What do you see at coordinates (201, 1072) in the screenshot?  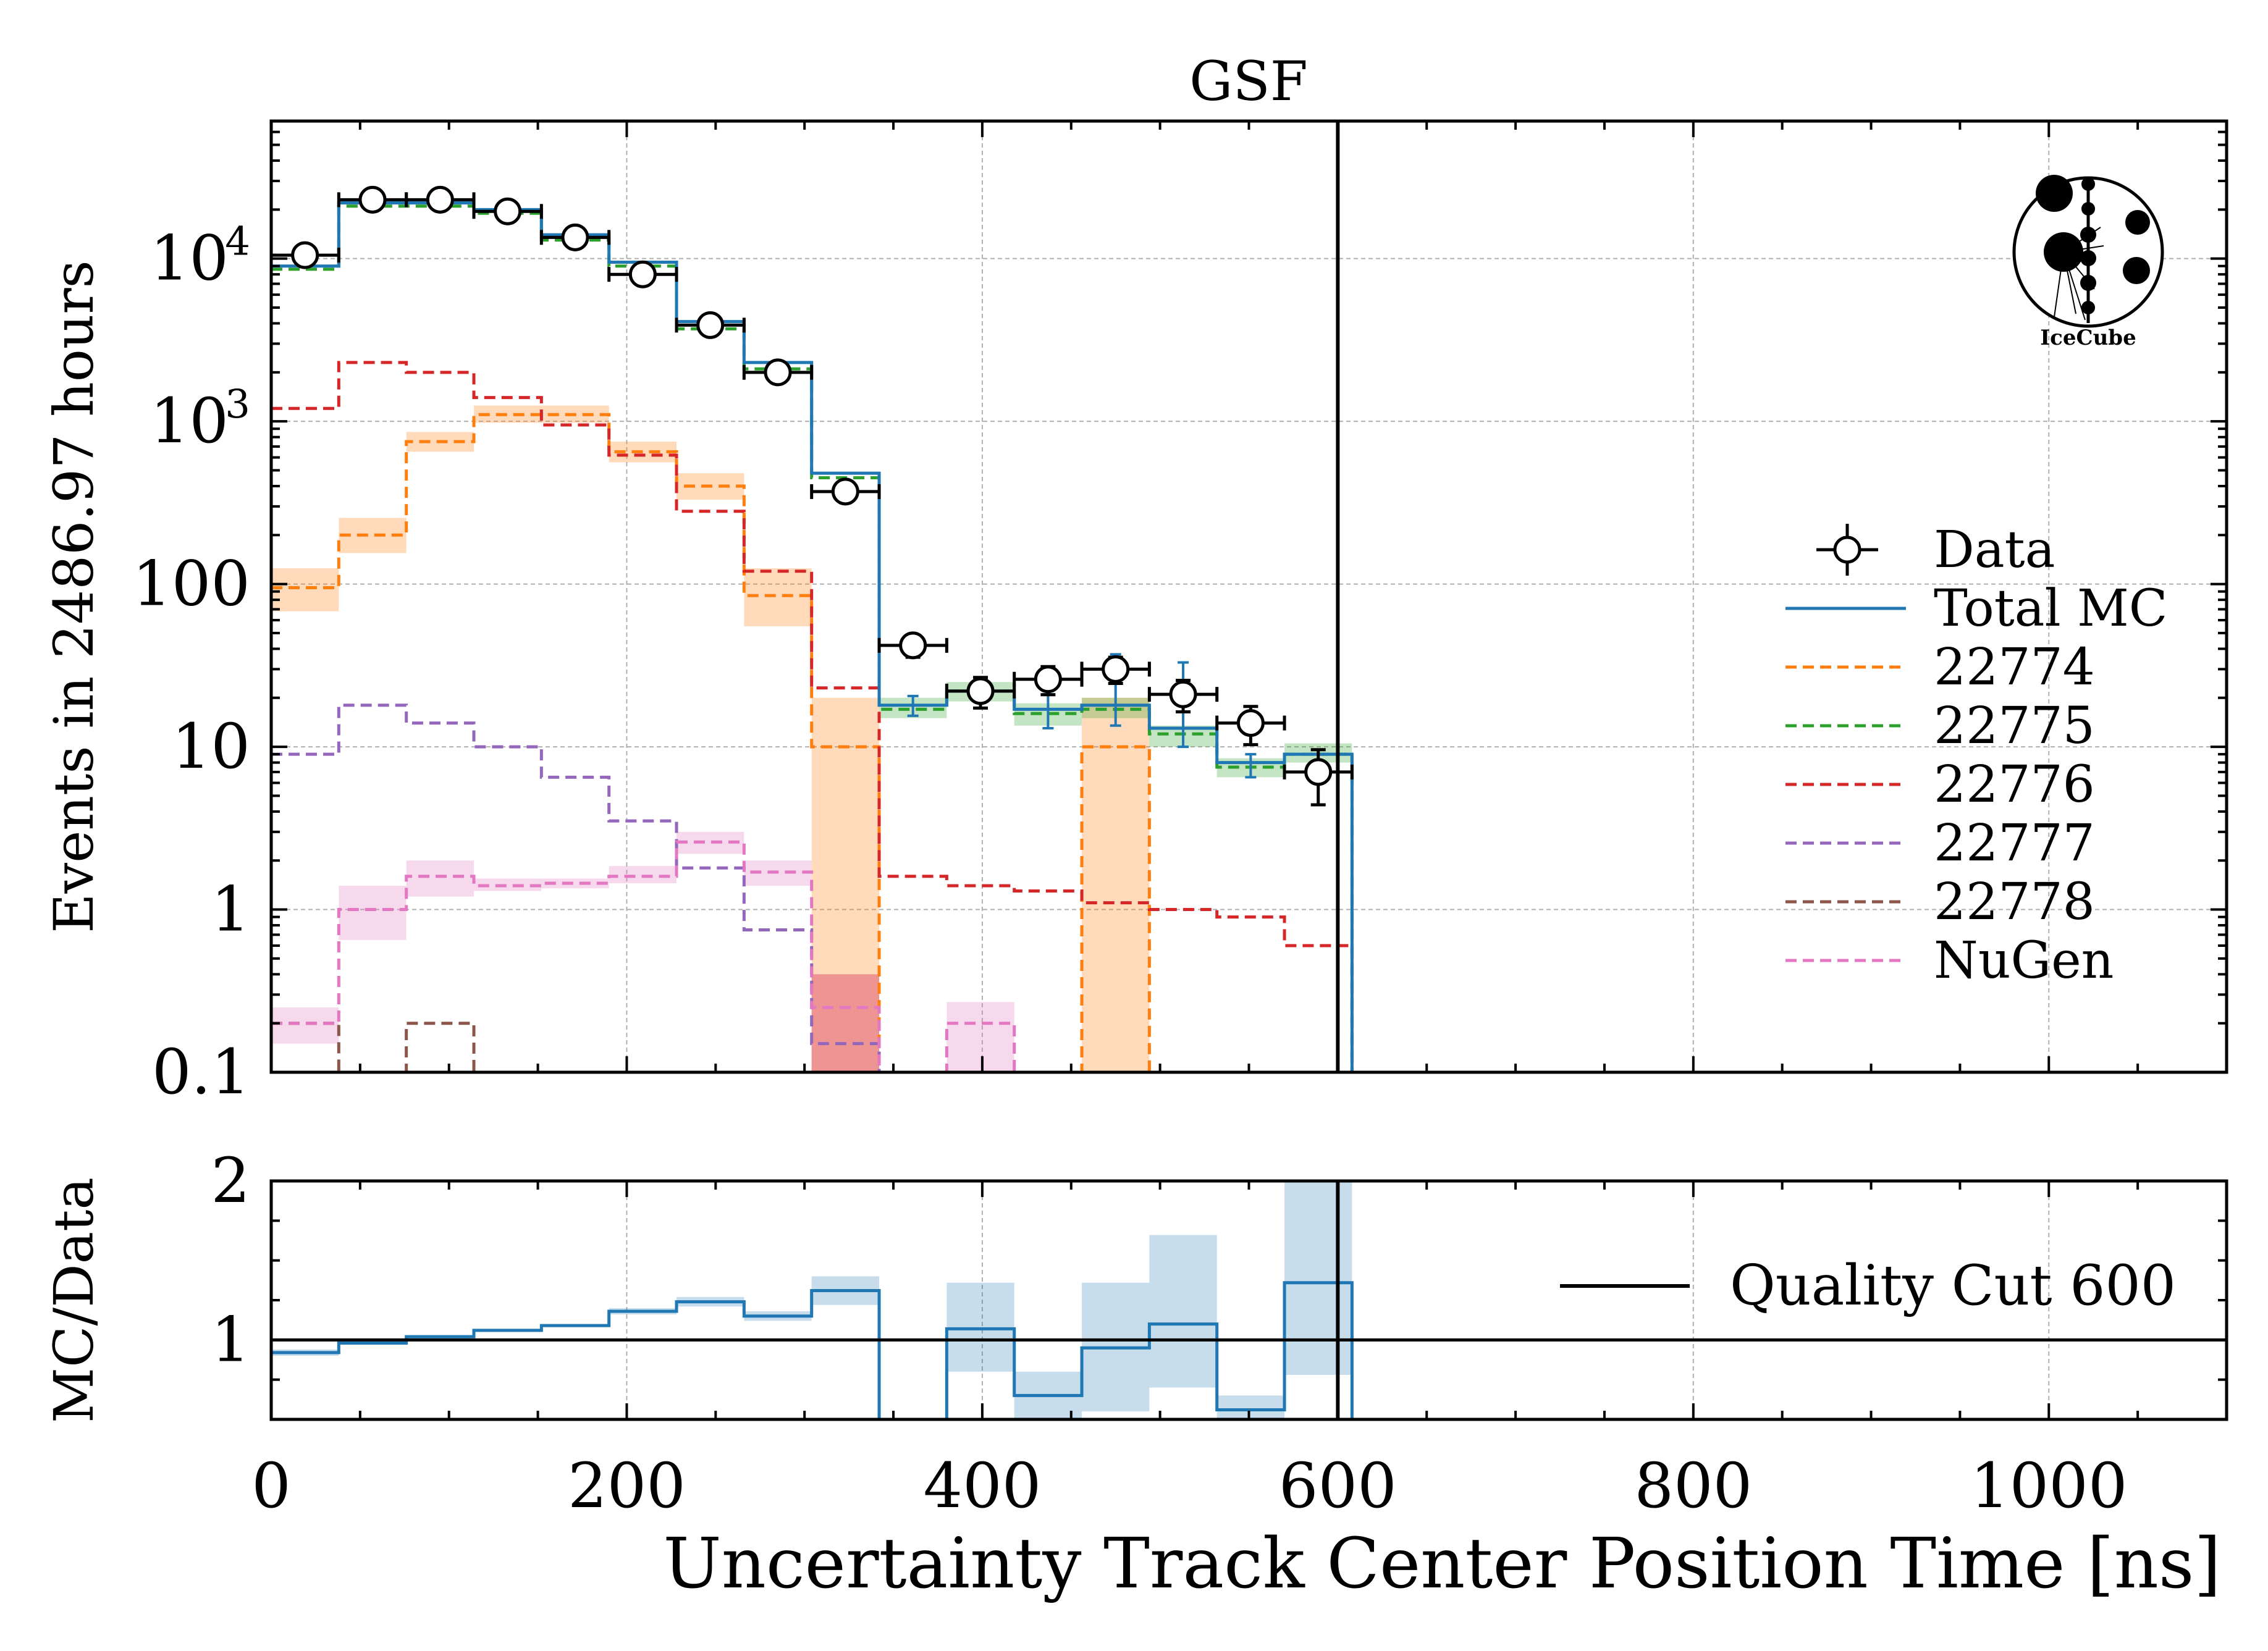 I see `y-tick-label: 0.1` at bounding box center [201, 1072].